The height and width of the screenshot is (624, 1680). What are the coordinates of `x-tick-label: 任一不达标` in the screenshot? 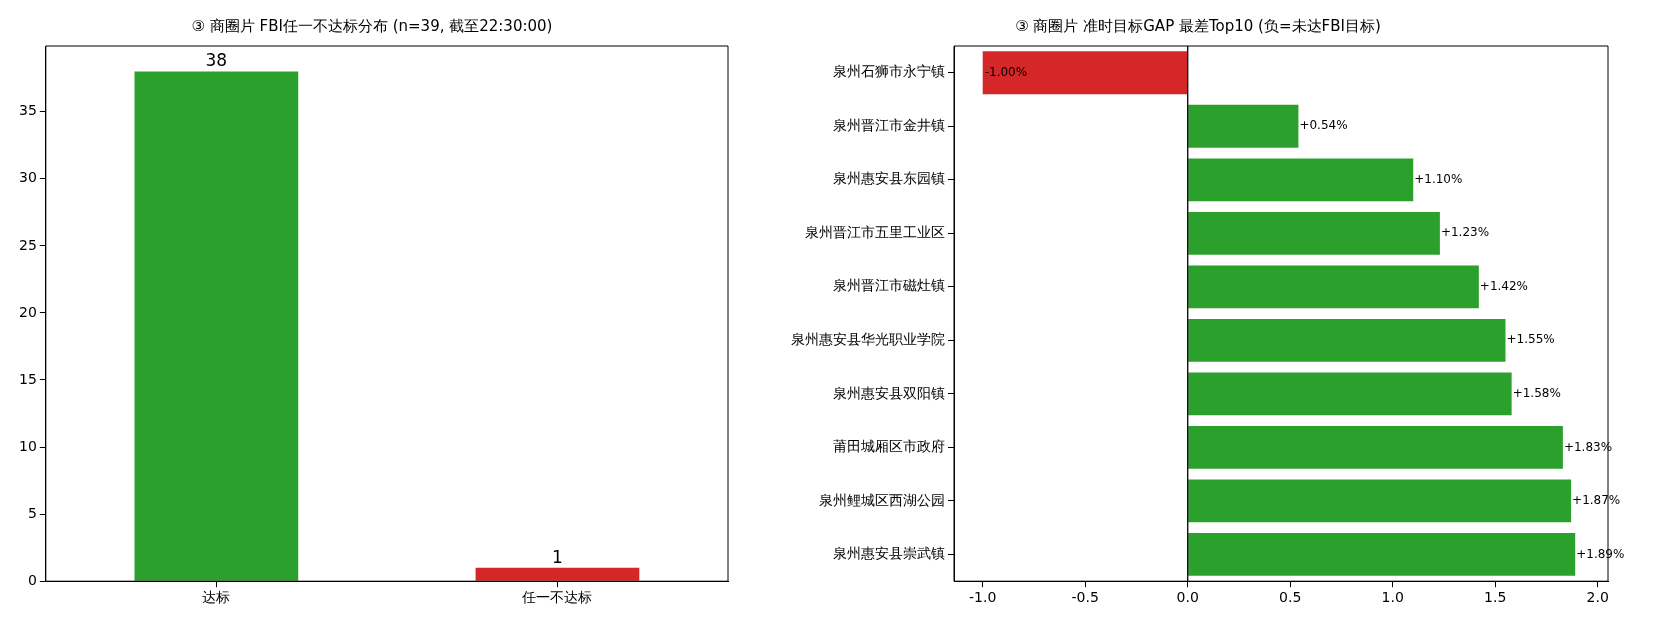 It's located at (557, 597).